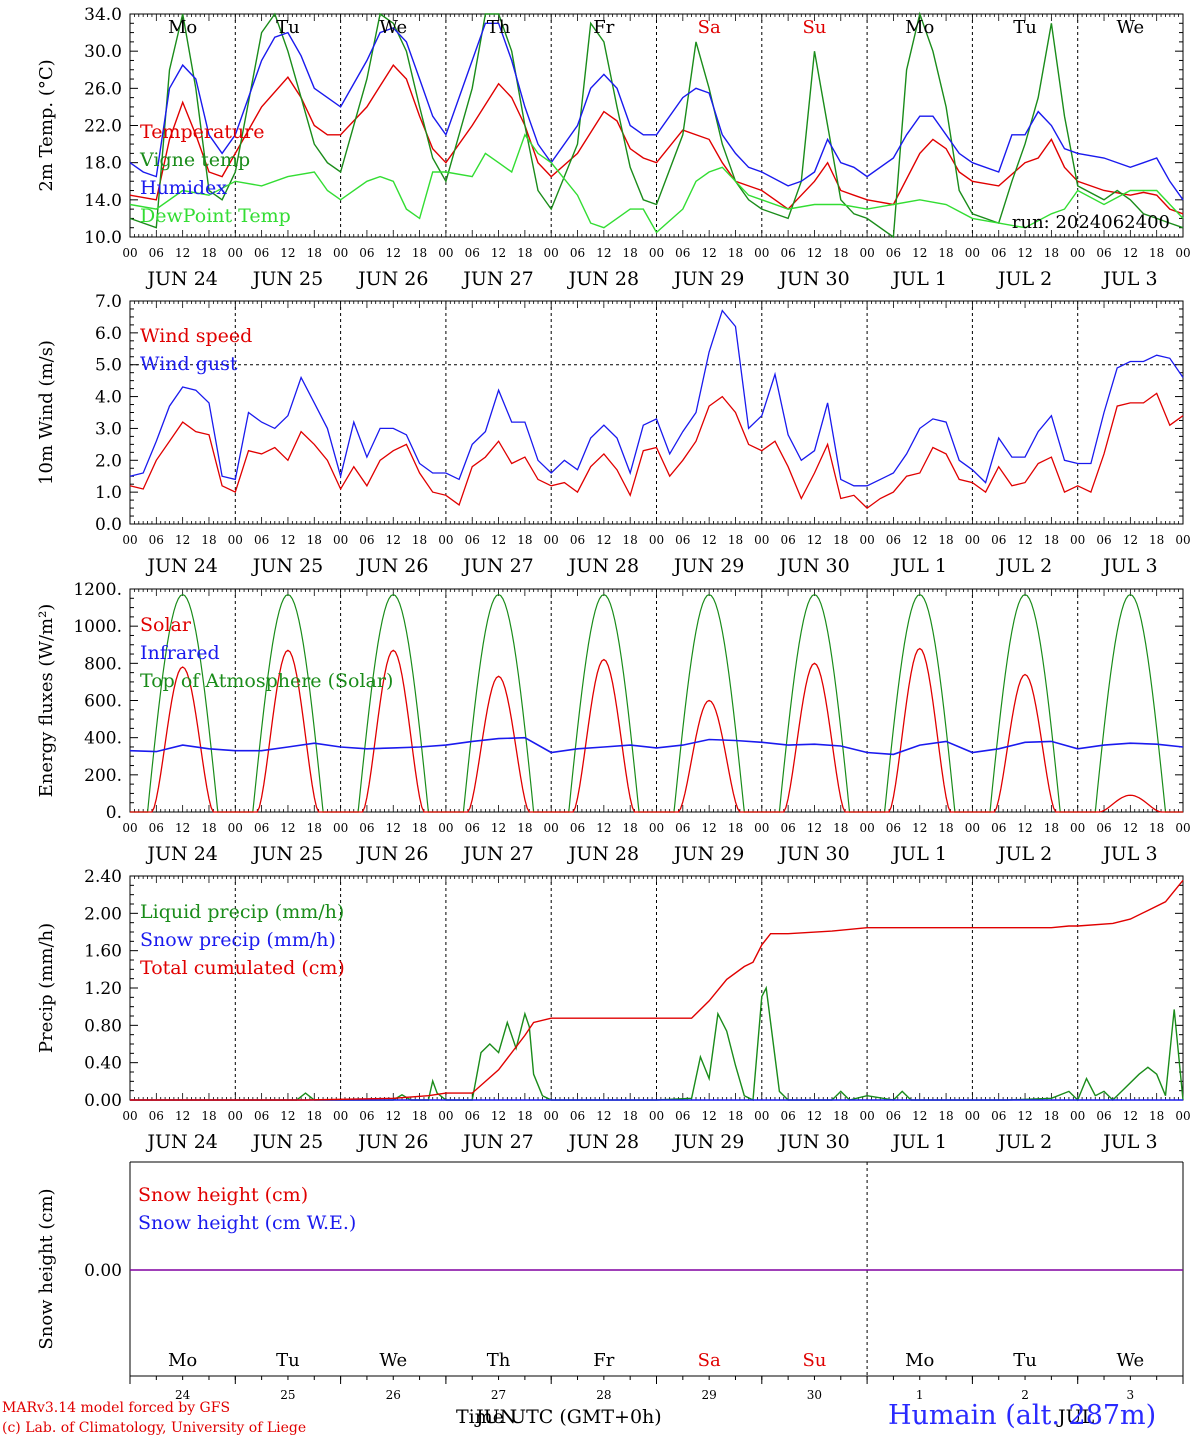 This screenshot has width=1194, height=1440. Describe the element at coordinates (603, 1360) in the screenshot. I see `weekday-label: Fr` at that location.